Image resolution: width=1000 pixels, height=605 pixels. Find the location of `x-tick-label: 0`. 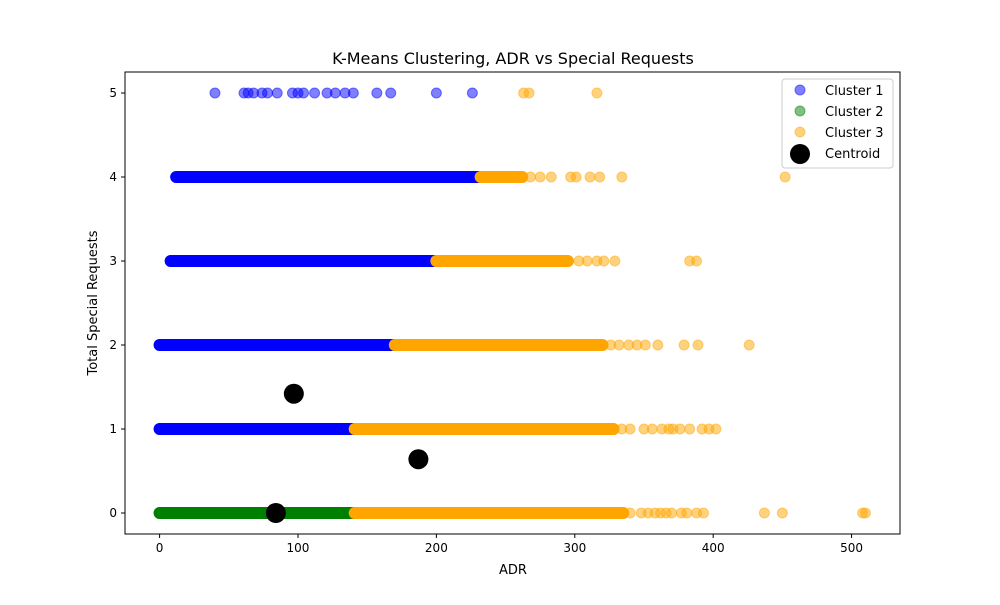

x-tick-label: 0 is located at coordinates (160, 548).